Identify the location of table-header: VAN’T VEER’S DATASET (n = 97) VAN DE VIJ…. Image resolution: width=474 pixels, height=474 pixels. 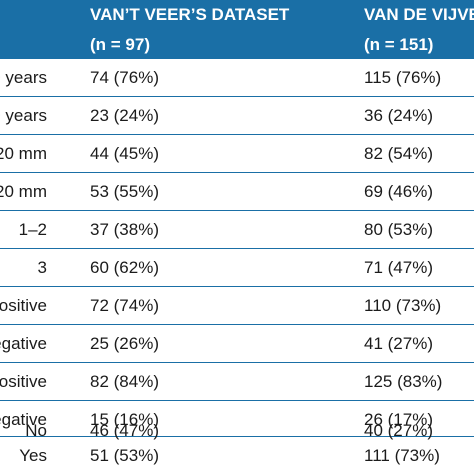
(237, 29).